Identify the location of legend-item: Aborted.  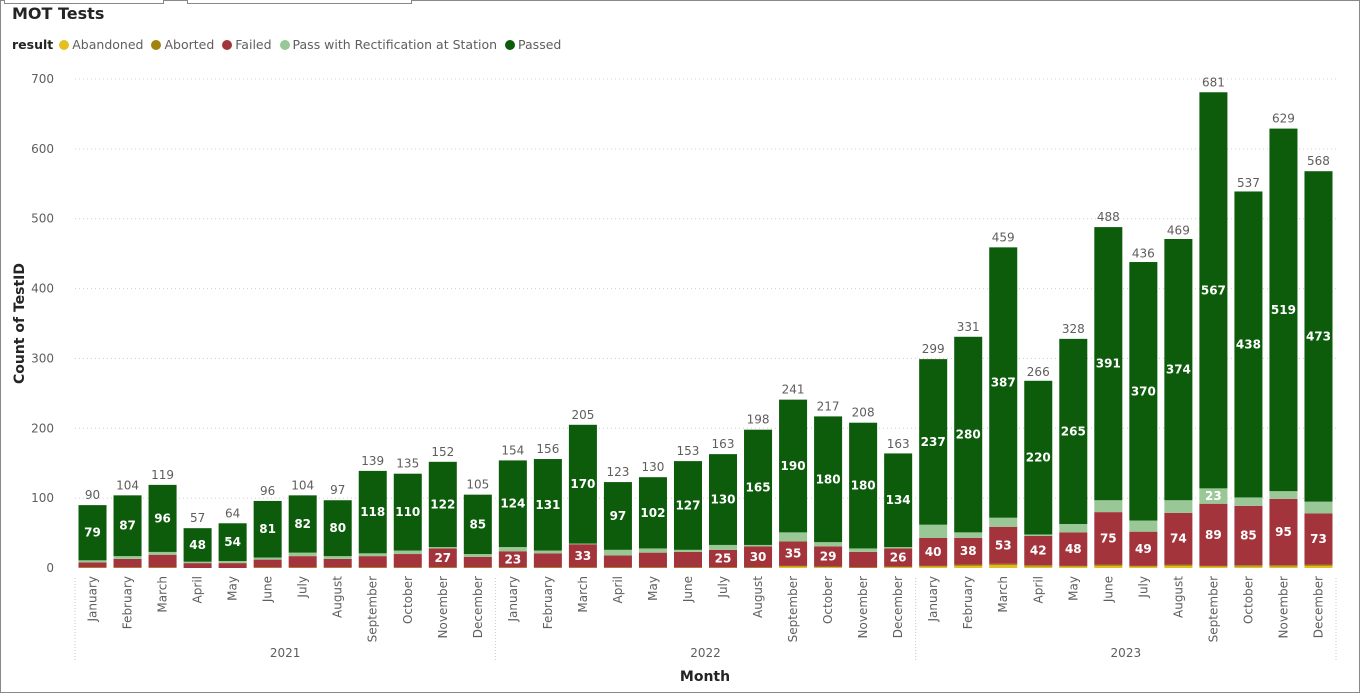
(182, 44).